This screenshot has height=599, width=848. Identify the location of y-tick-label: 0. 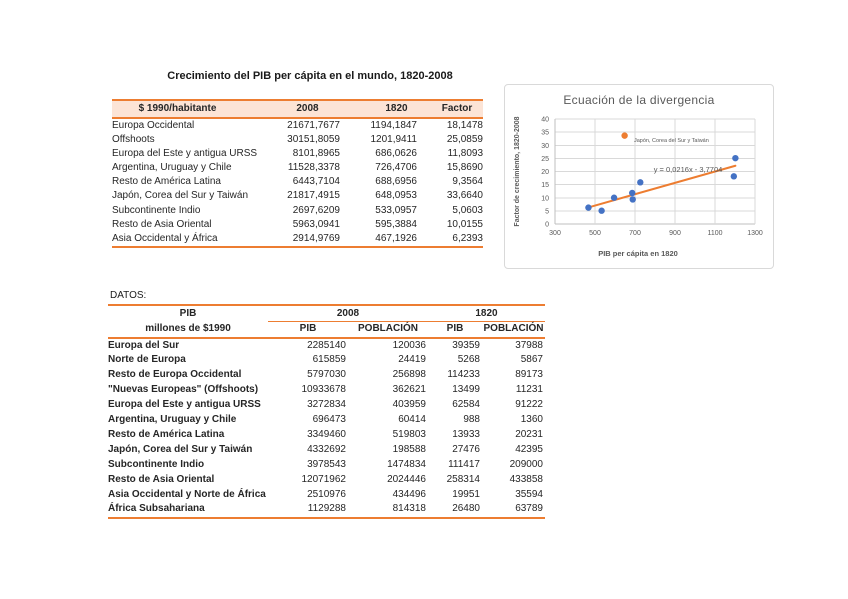
(547, 225).